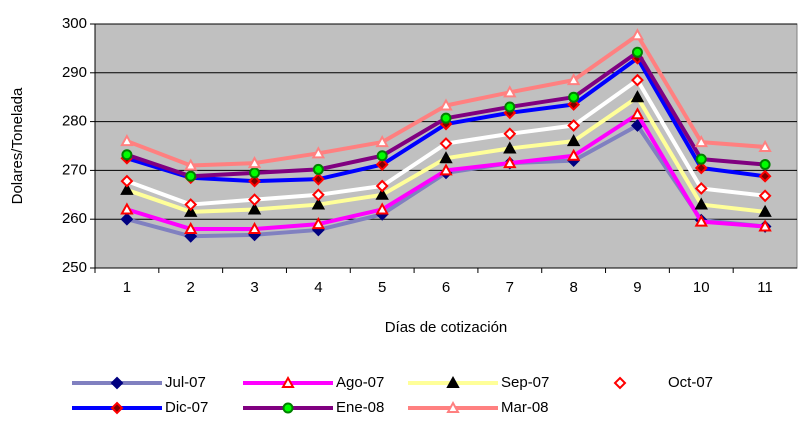  Describe the element at coordinates (637, 287) in the screenshot. I see `x-tick-label: 9` at that location.